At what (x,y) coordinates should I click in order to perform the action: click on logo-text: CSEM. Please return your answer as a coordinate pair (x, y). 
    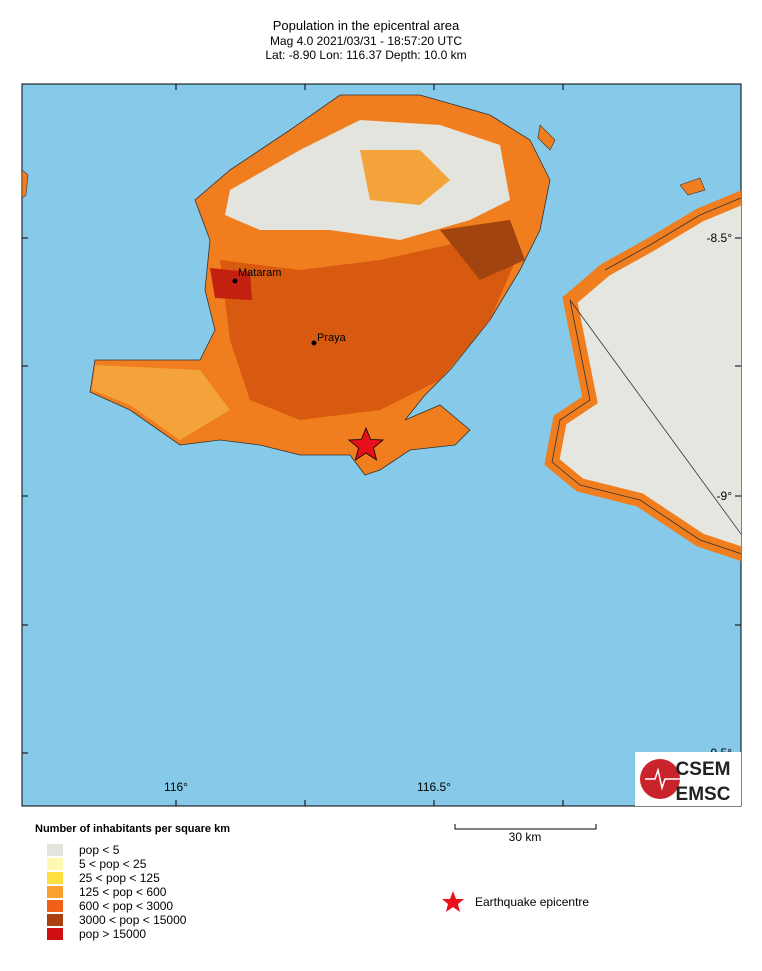
    Looking at the image, I should click on (703, 769).